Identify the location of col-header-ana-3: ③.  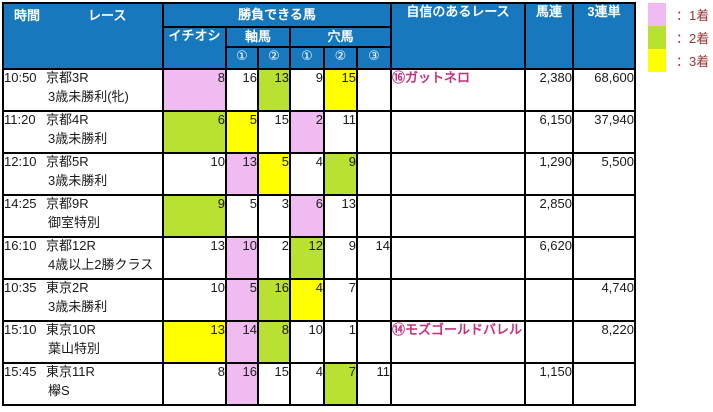
(374, 58).